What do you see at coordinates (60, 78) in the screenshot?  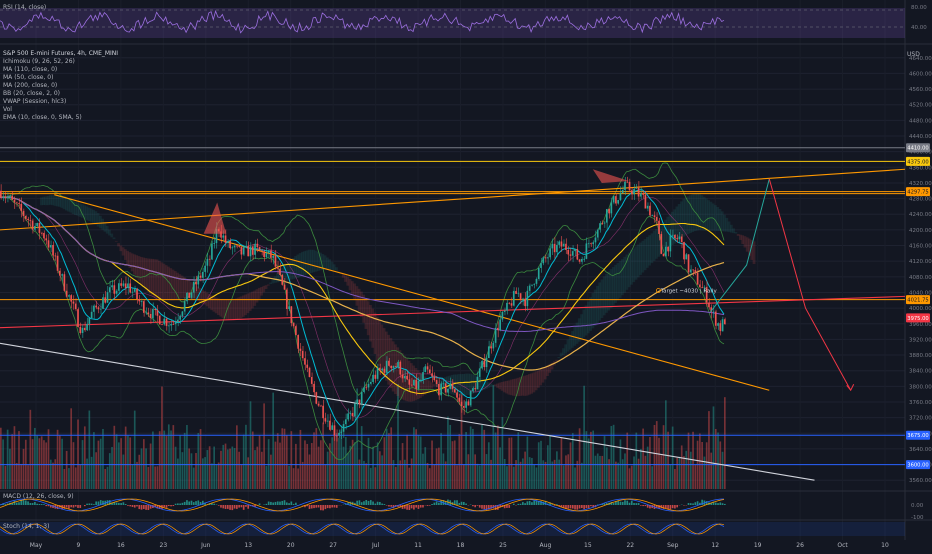 I see `legend-ma-50: MA (50, close, 0)` at bounding box center [60, 78].